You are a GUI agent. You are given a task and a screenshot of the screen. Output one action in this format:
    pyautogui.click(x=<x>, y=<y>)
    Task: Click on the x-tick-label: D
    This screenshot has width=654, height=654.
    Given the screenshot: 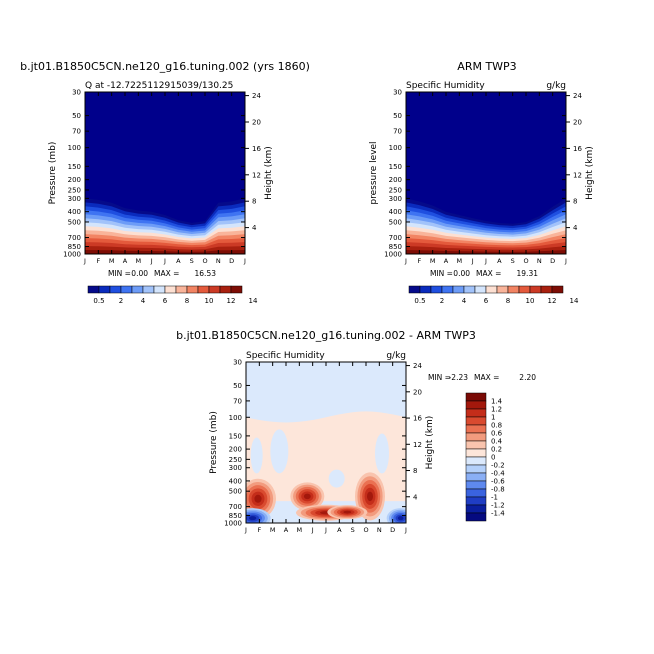 What is the action you would take?
    pyautogui.click(x=392, y=530)
    